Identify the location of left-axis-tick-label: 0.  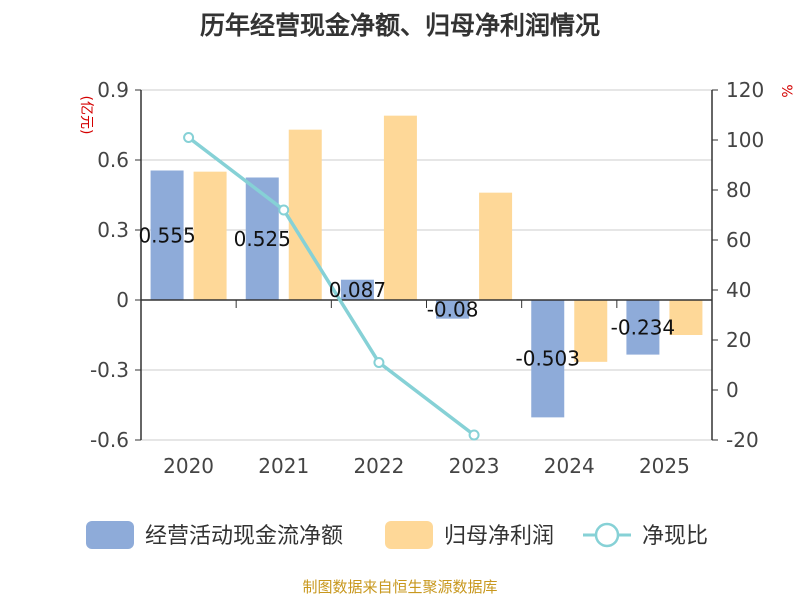
(122, 300).